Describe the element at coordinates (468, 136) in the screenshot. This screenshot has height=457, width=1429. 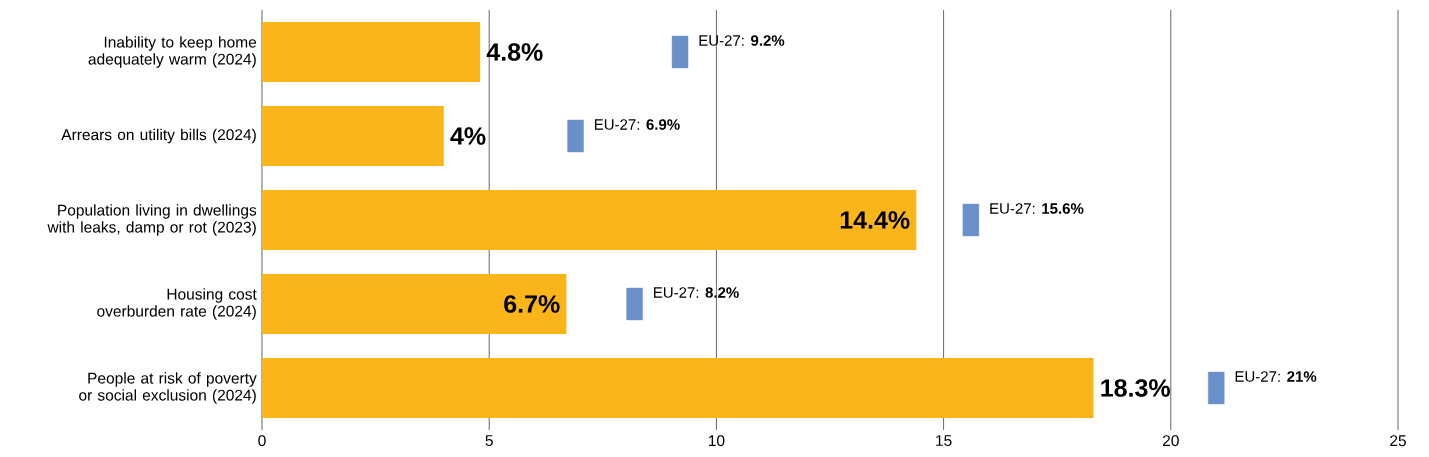
I see `data-label: 4%` at that location.